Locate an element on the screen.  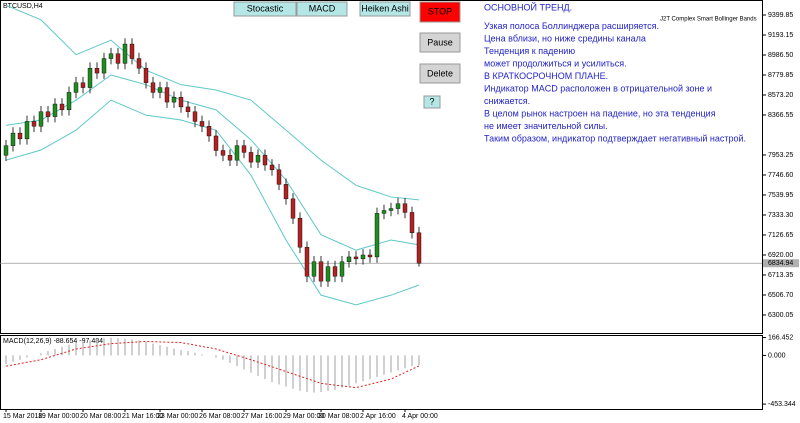
button-label: Heiken Ashi is located at coordinates (385, 8).